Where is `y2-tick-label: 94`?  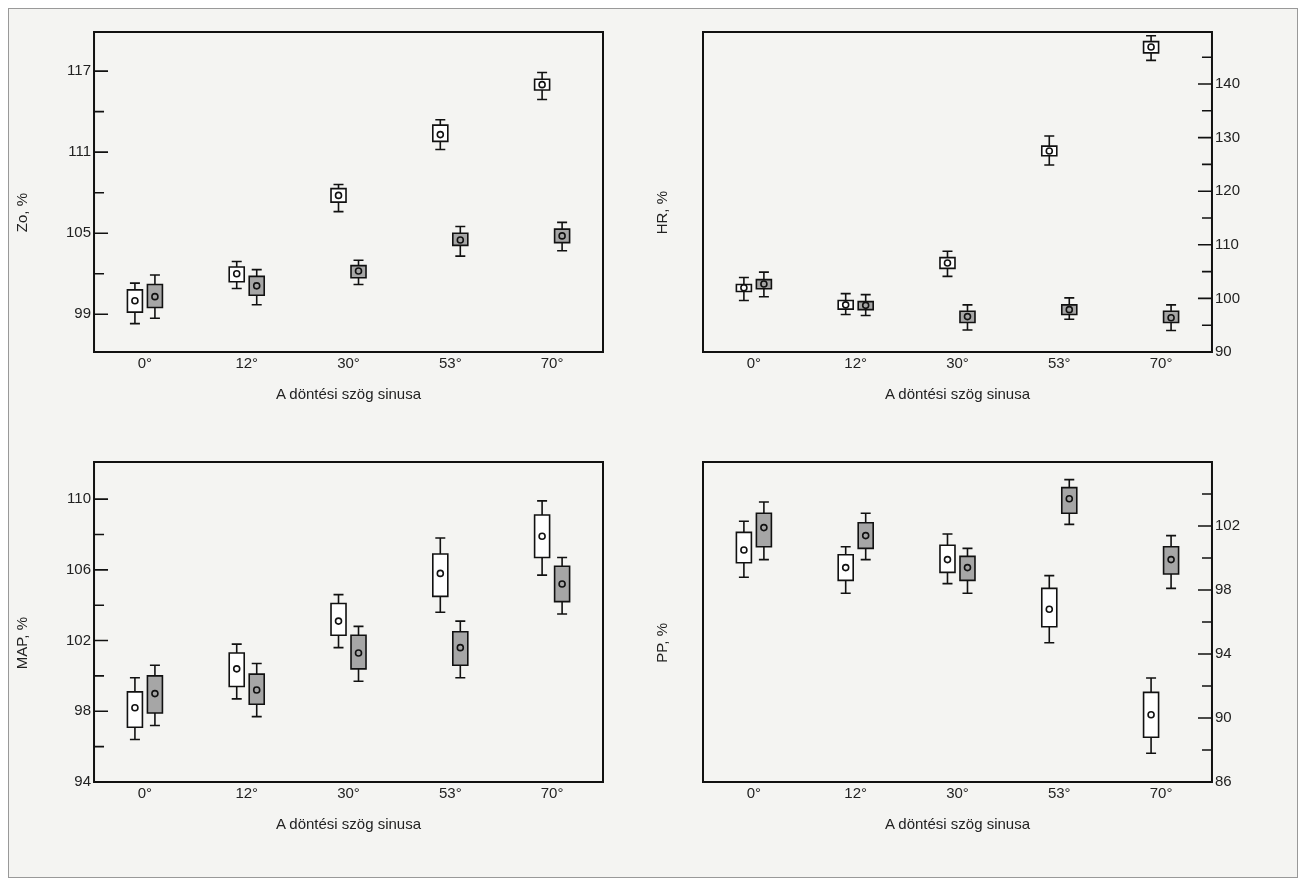 y2-tick-label: 94 is located at coordinates (1223, 653).